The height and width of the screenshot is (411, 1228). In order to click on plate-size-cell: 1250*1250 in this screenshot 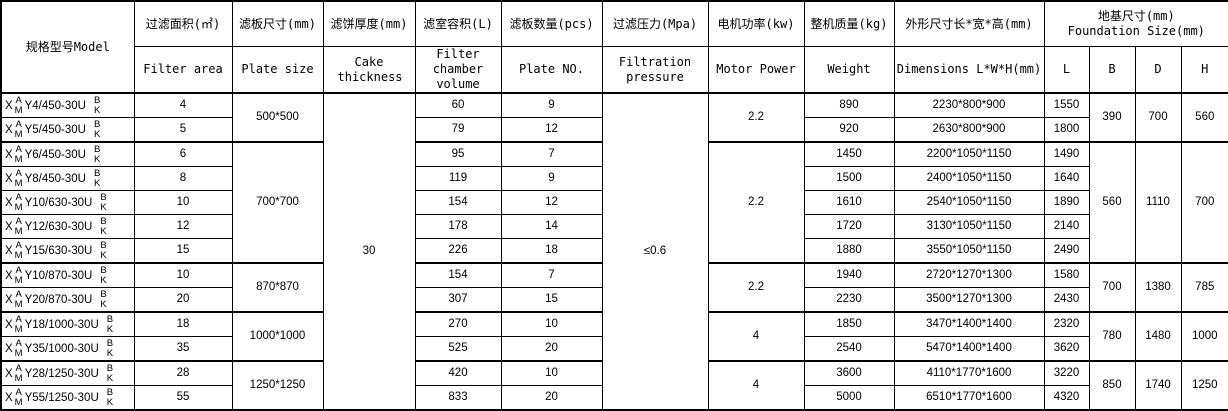, I will do `click(277, 385)`.